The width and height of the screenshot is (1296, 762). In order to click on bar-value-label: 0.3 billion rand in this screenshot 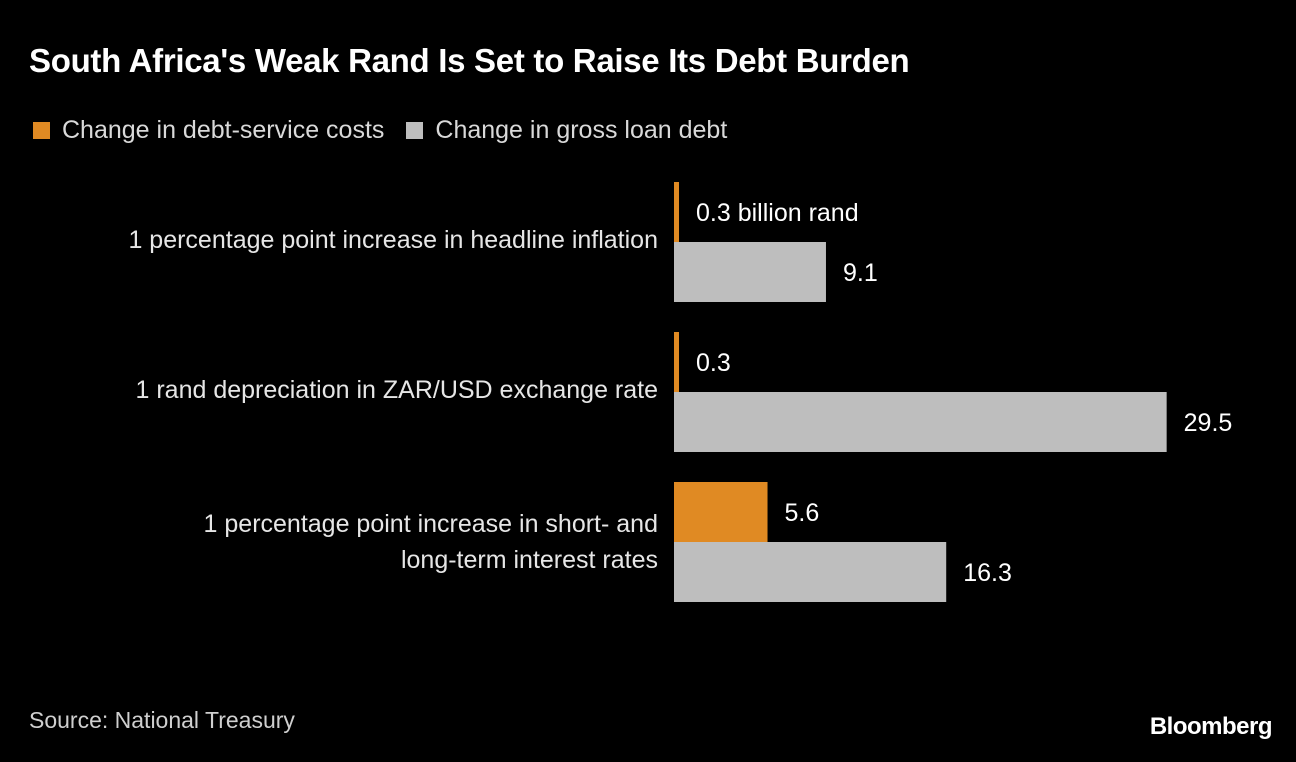, I will do `click(777, 213)`.